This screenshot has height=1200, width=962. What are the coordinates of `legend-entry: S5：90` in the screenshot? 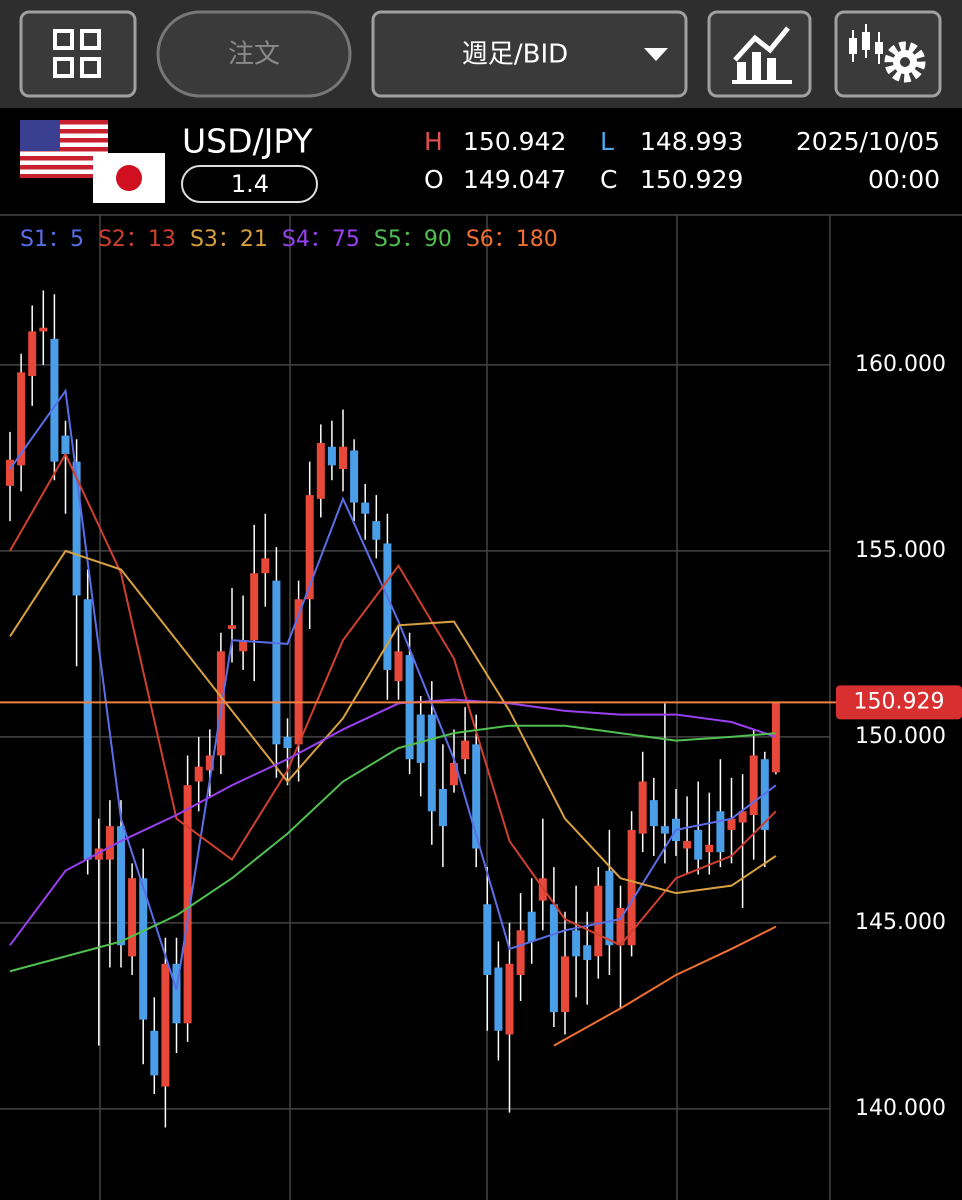 It's located at (413, 239).